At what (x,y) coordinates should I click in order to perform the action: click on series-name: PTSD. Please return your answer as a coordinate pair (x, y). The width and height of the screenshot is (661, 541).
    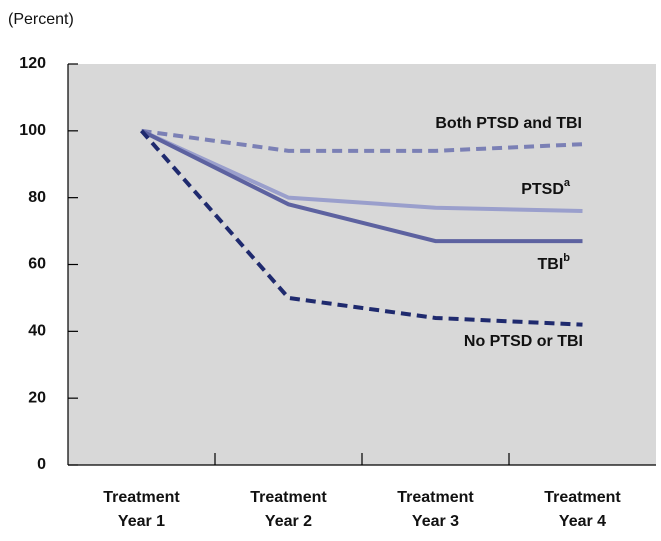
    Looking at the image, I should click on (542, 189).